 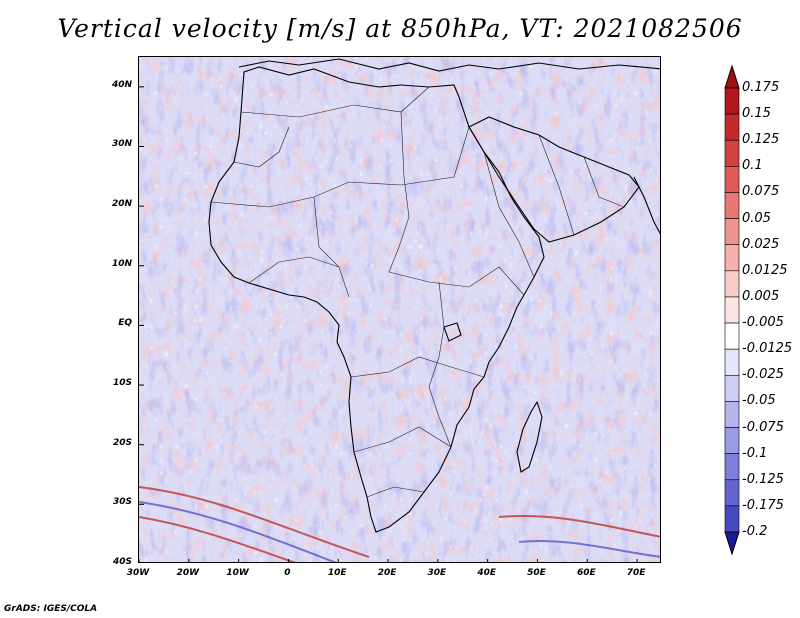 What do you see at coordinates (732, 543) in the screenshot?
I see `colorbar-bottom-arrow` at bounding box center [732, 543].